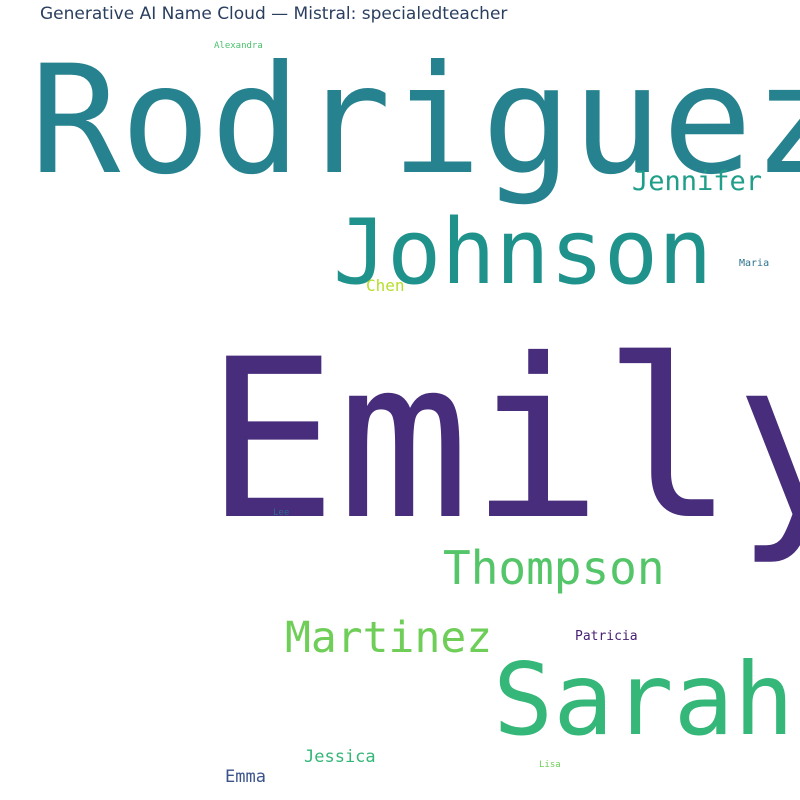  What do you see at coordinates (754, 263) in the screenshot?
I see `word-maria: Maria` at bounding box center [754, 263].